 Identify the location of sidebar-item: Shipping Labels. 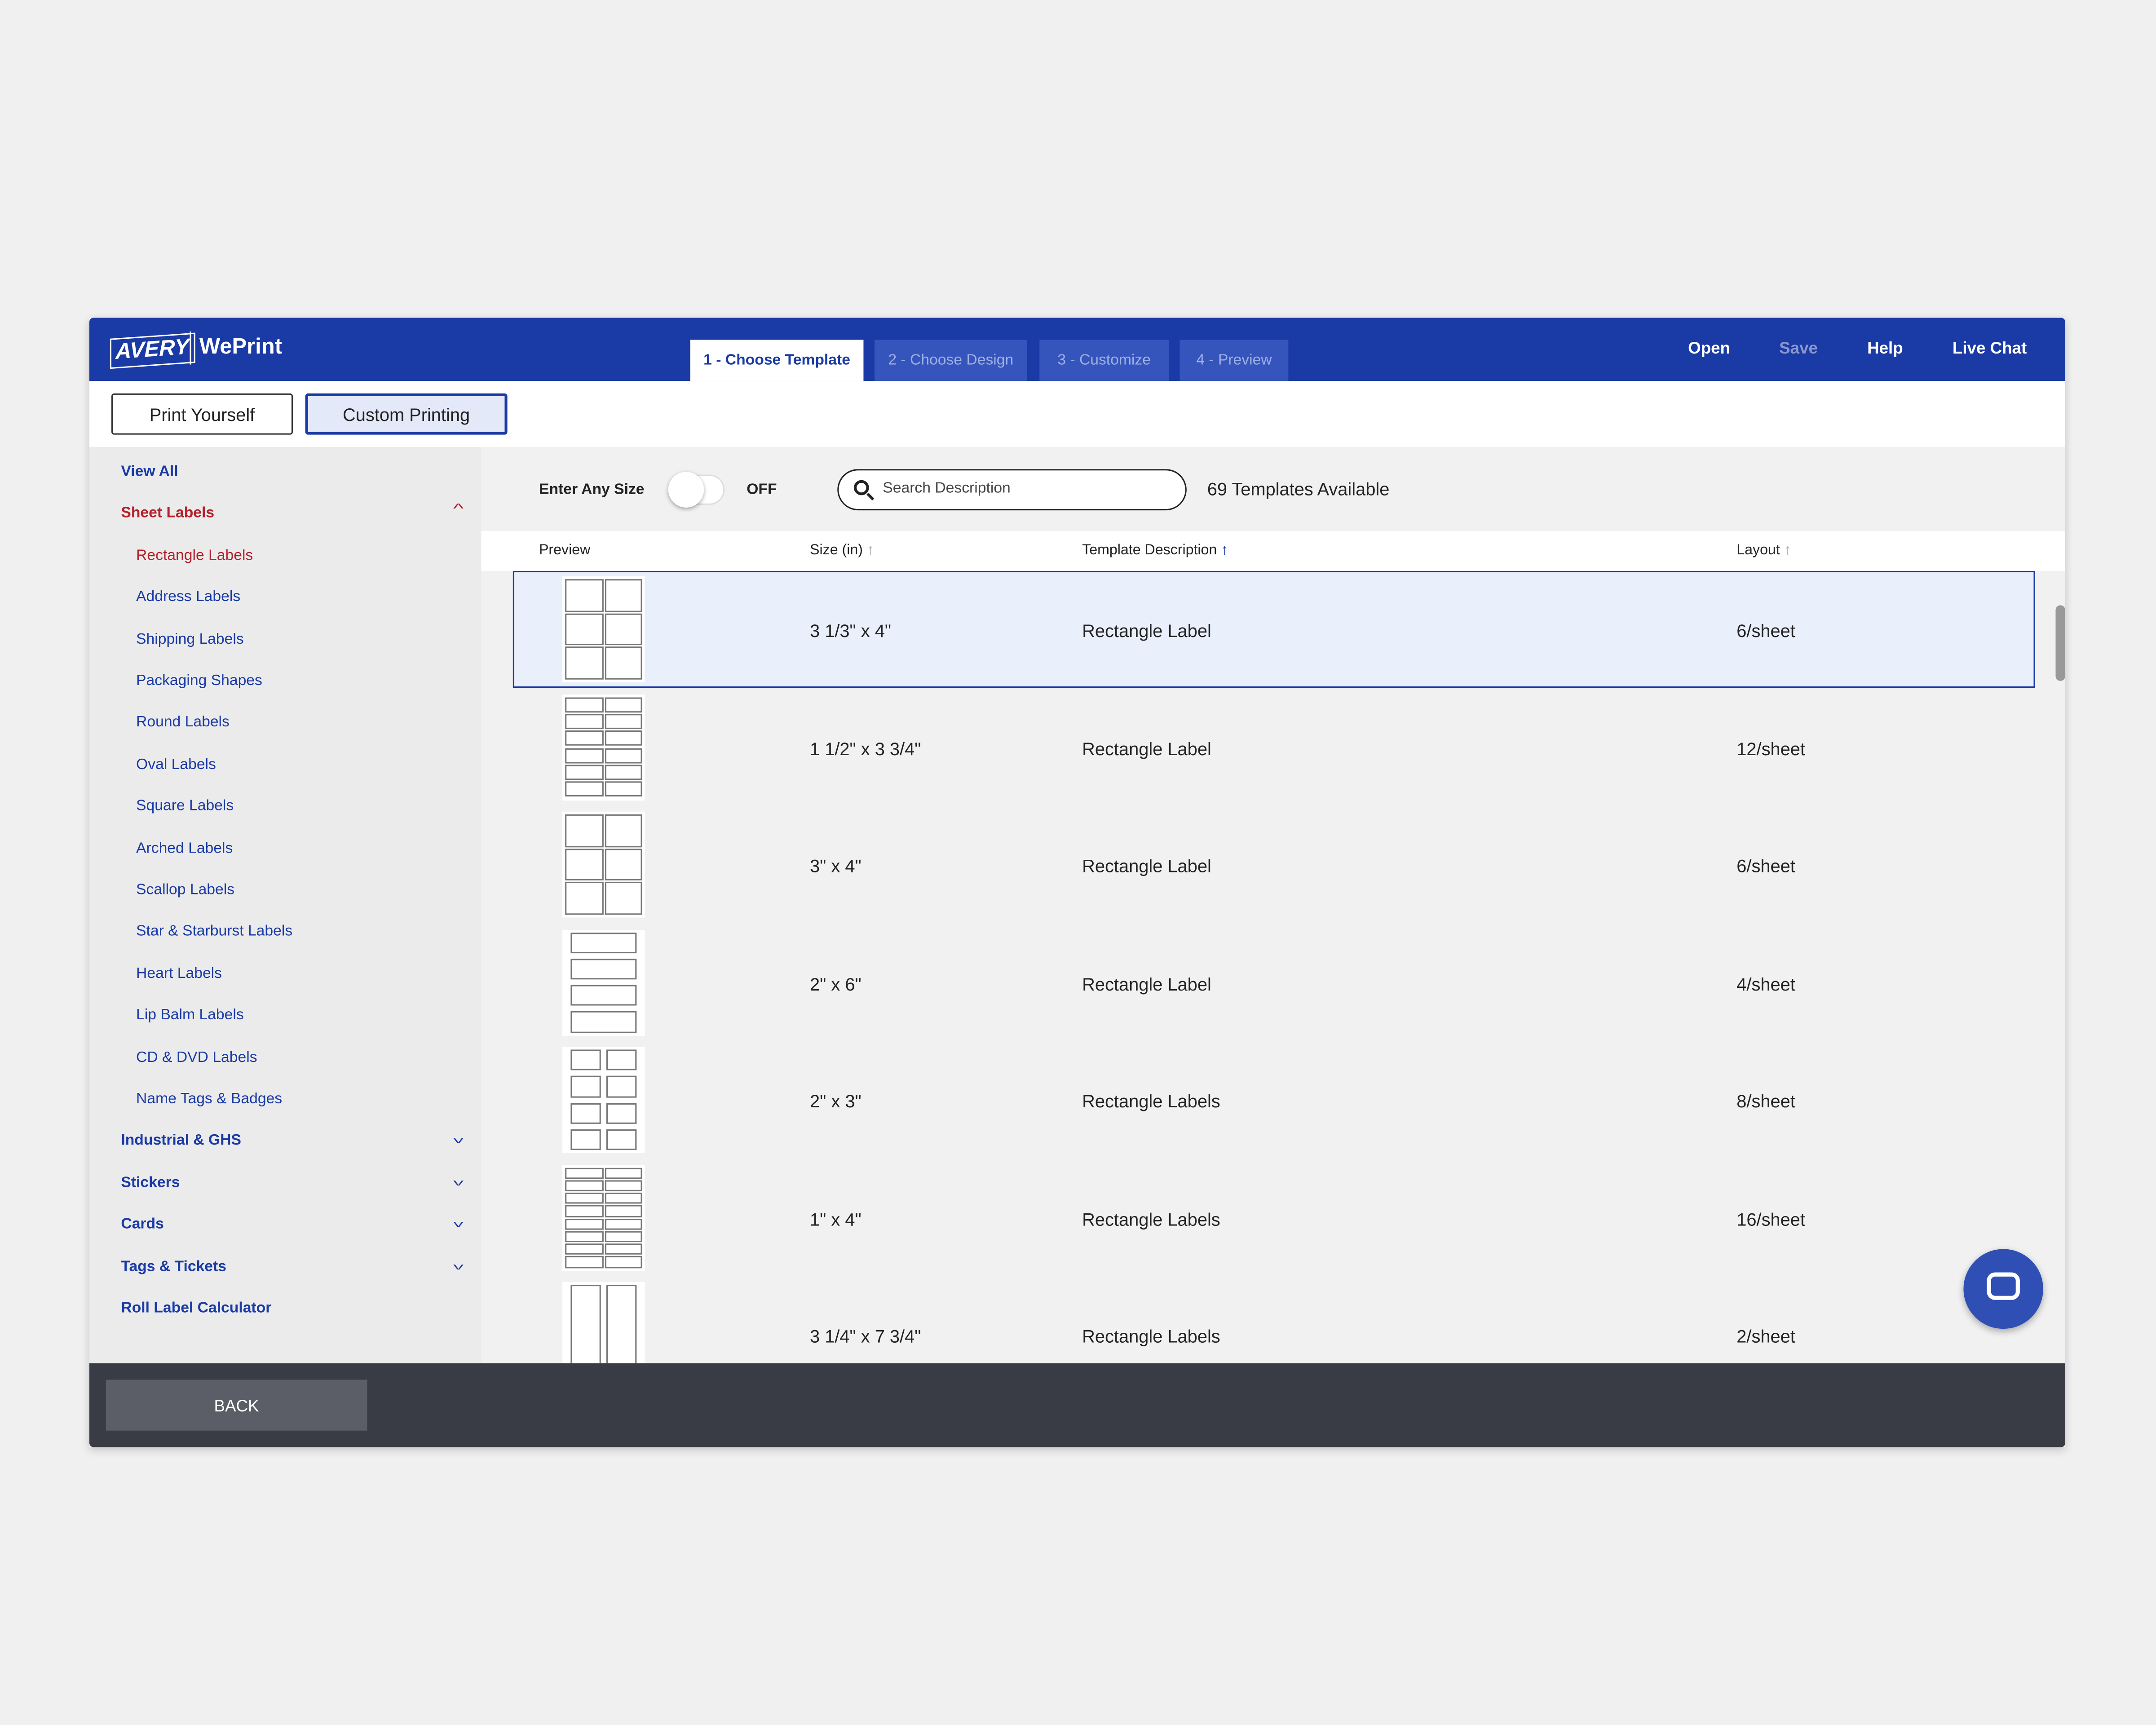
(190, 639).